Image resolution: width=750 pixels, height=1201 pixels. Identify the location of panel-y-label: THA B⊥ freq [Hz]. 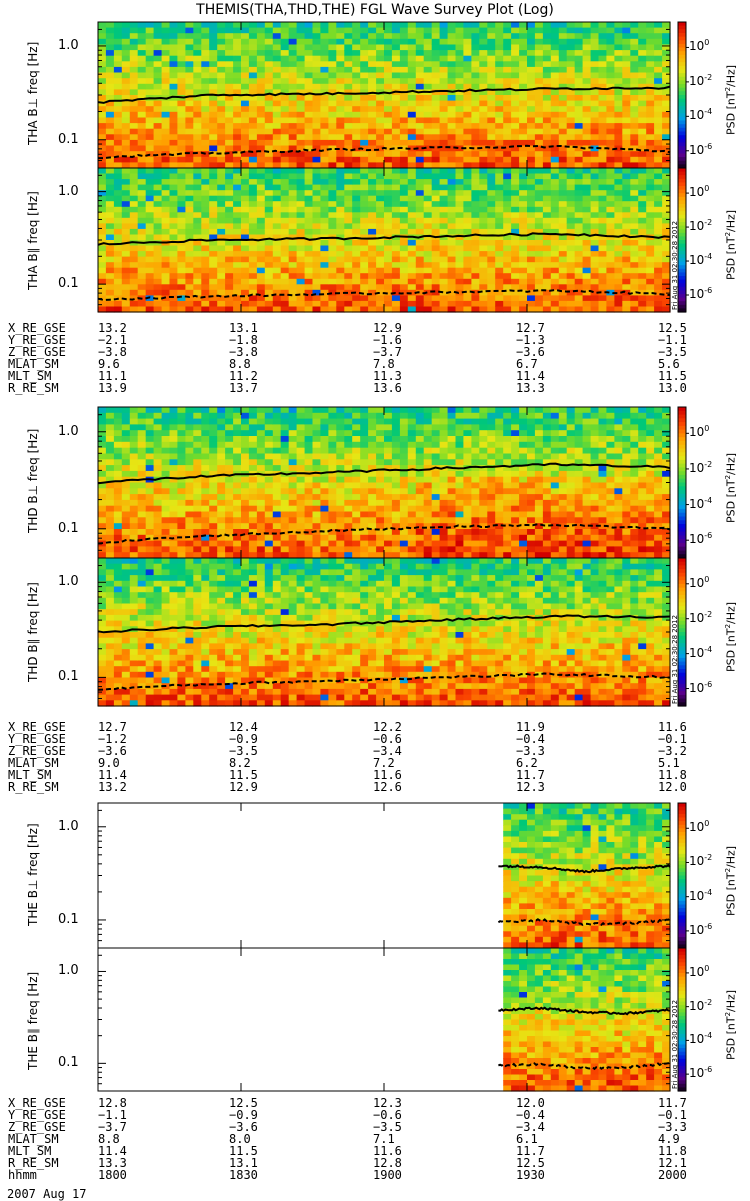
(33, 93).